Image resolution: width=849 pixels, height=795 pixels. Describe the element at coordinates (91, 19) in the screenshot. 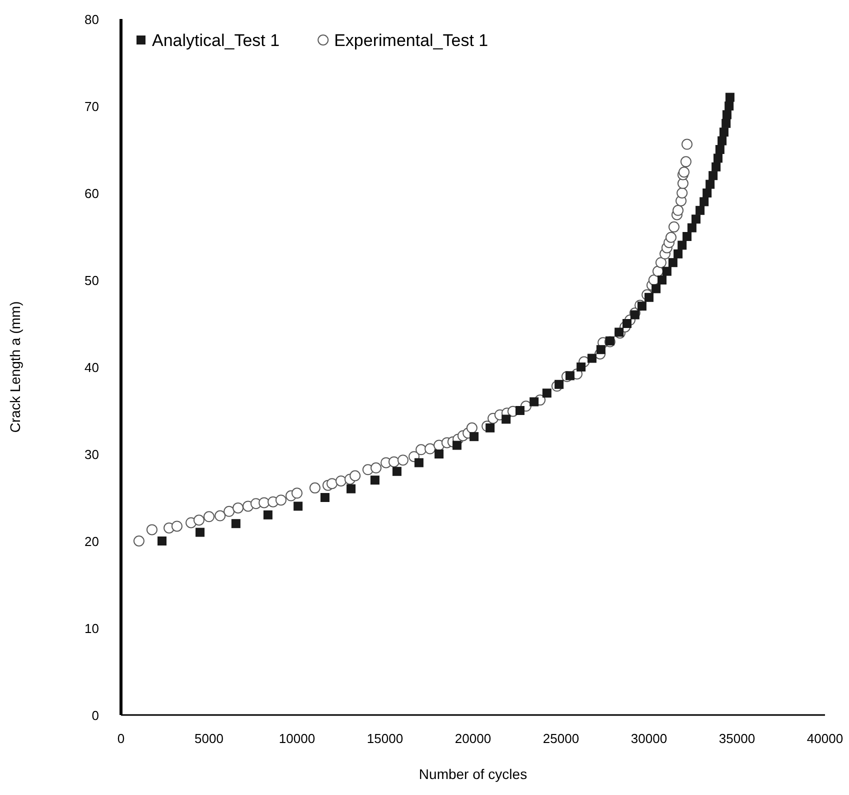

I see `y-tick-label: 80` at that location.